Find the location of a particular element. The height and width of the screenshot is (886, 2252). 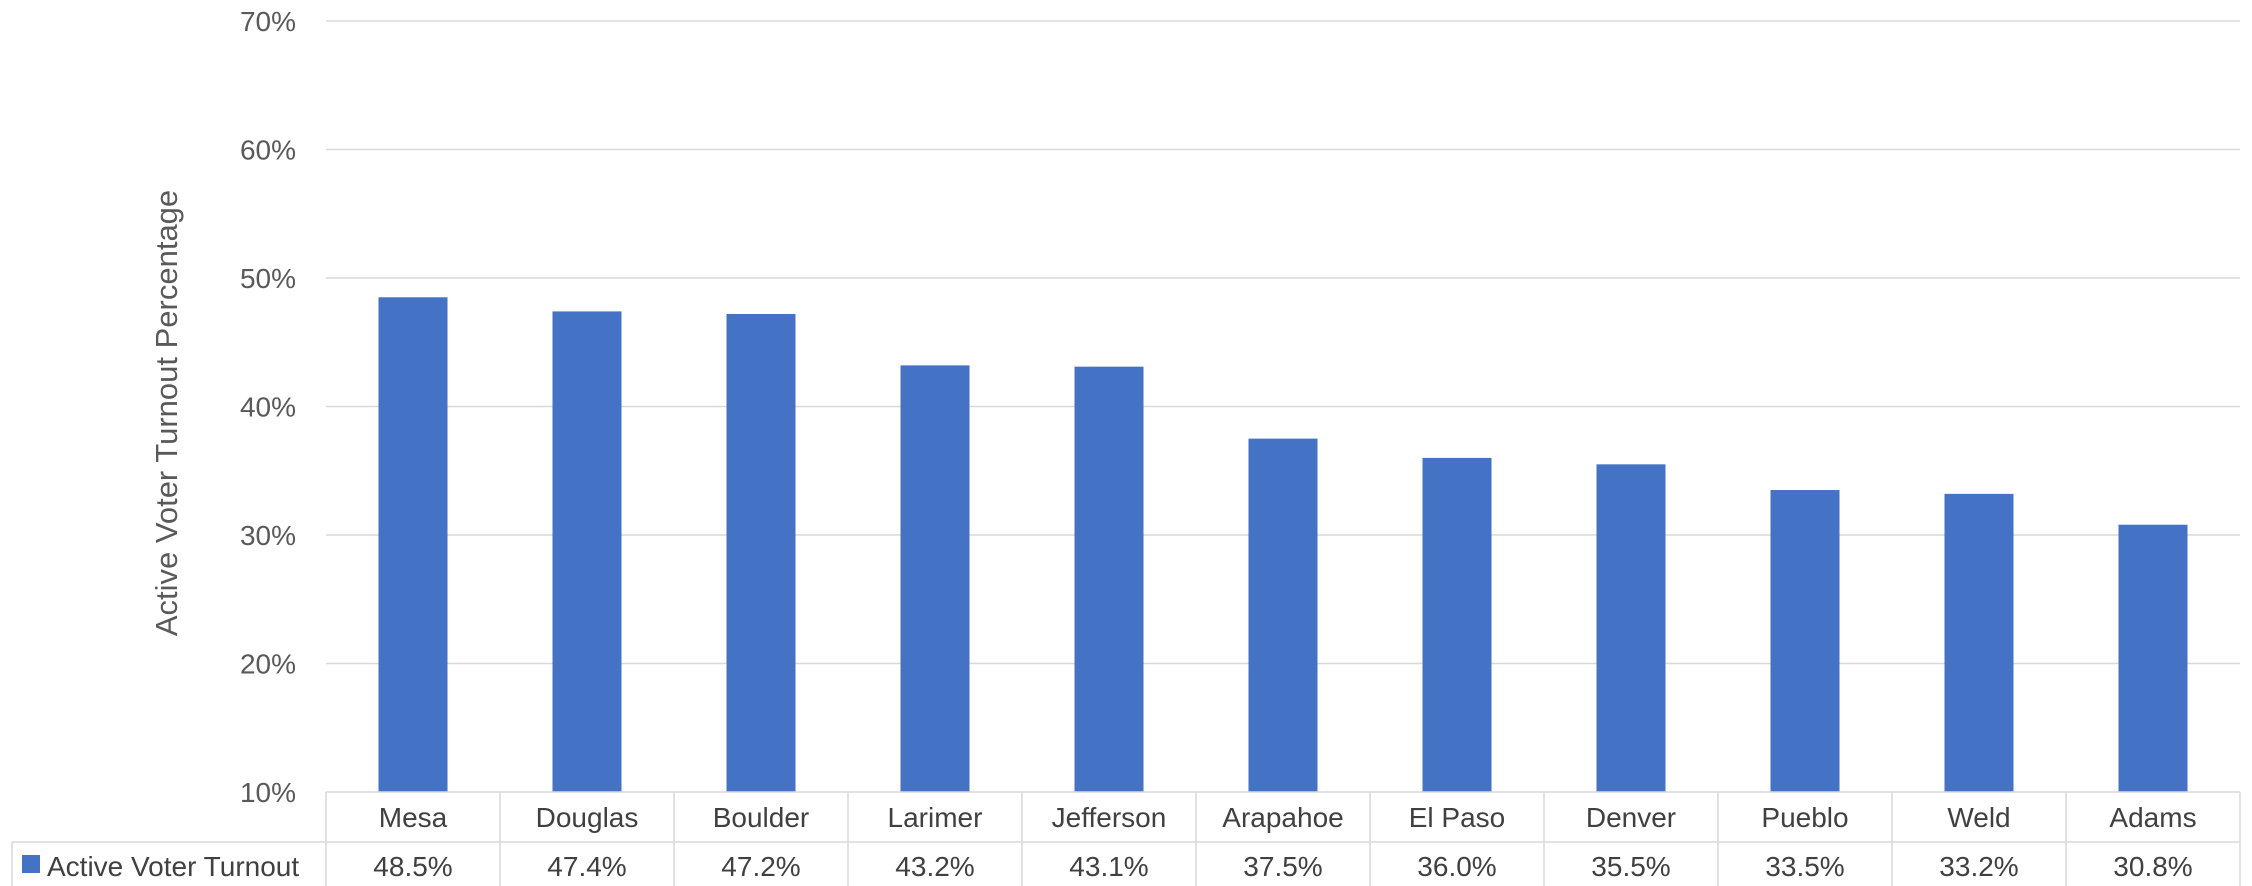

y-tick-label: 30% is located at coordinates (268, 535).